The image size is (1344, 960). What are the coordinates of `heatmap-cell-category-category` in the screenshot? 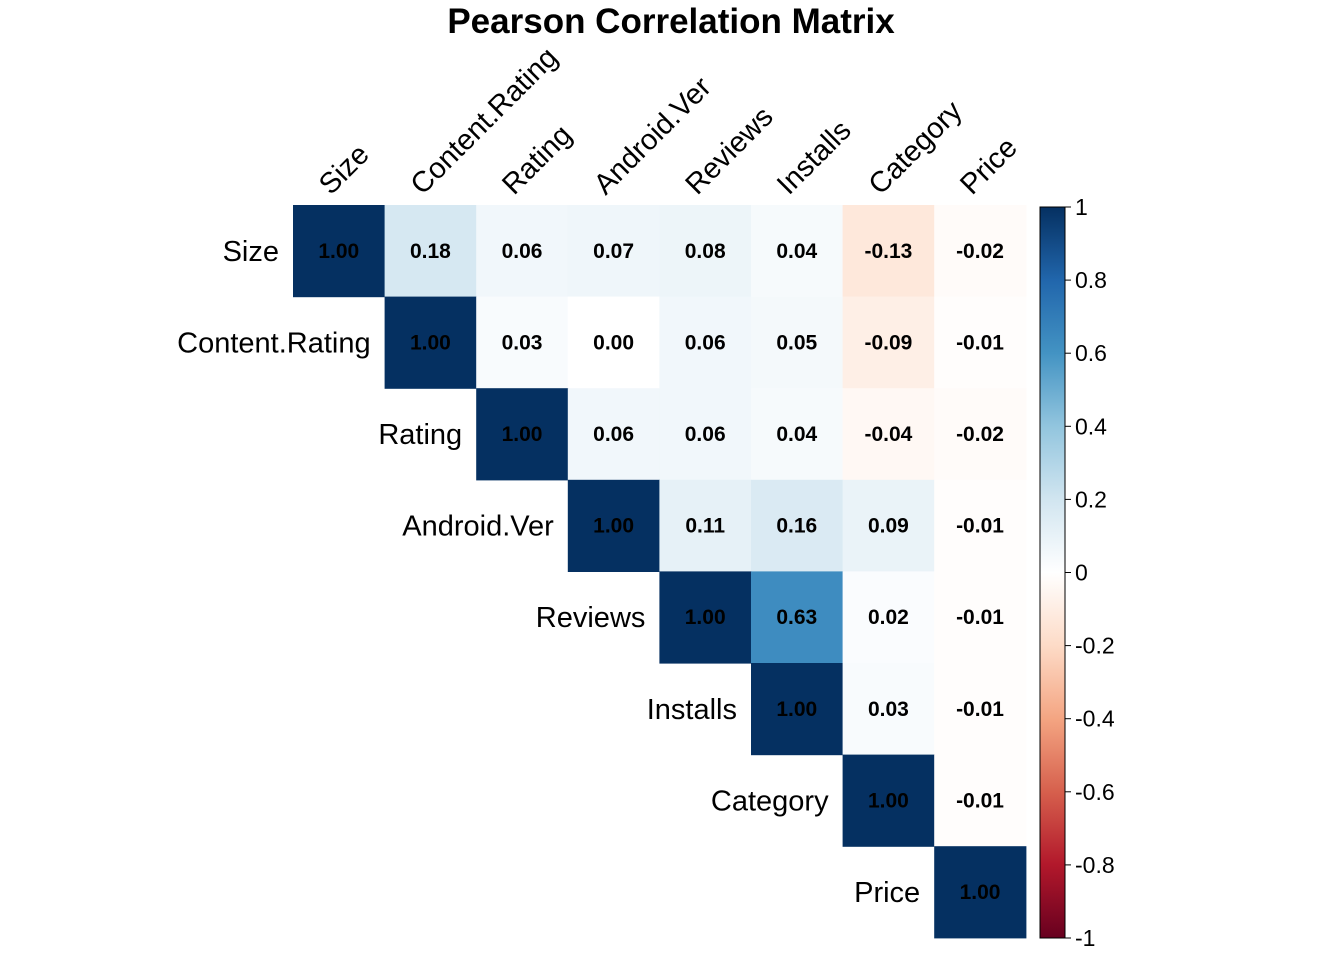 It's located at (888, 800).